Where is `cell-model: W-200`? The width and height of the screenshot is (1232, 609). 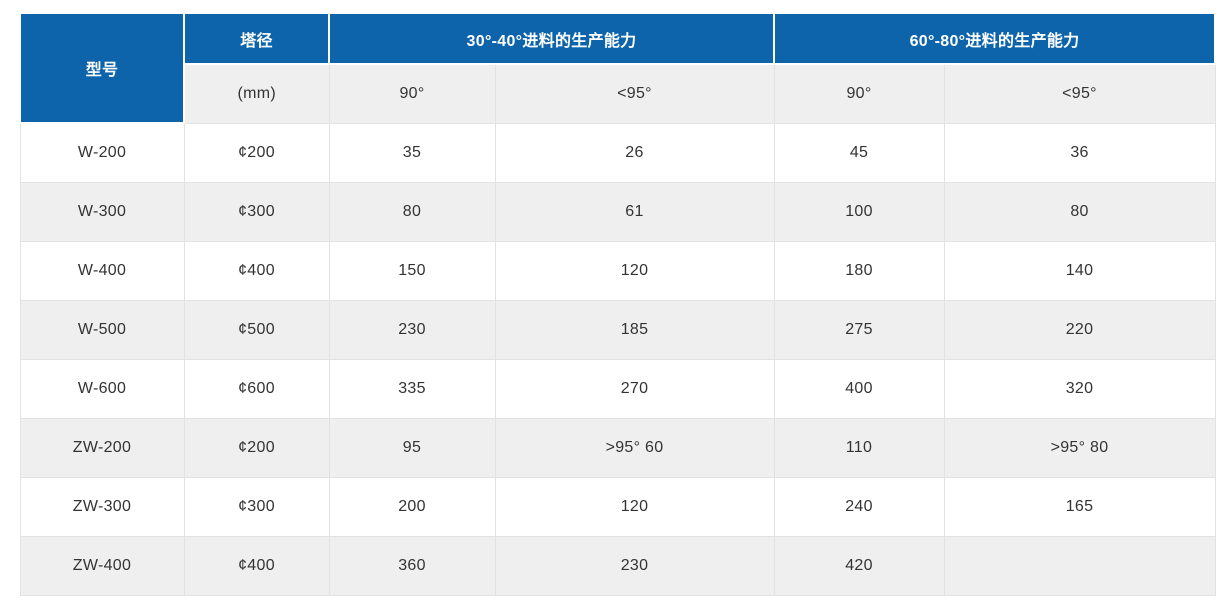 cell-model: W-200 is located at coordinates (102, 152).